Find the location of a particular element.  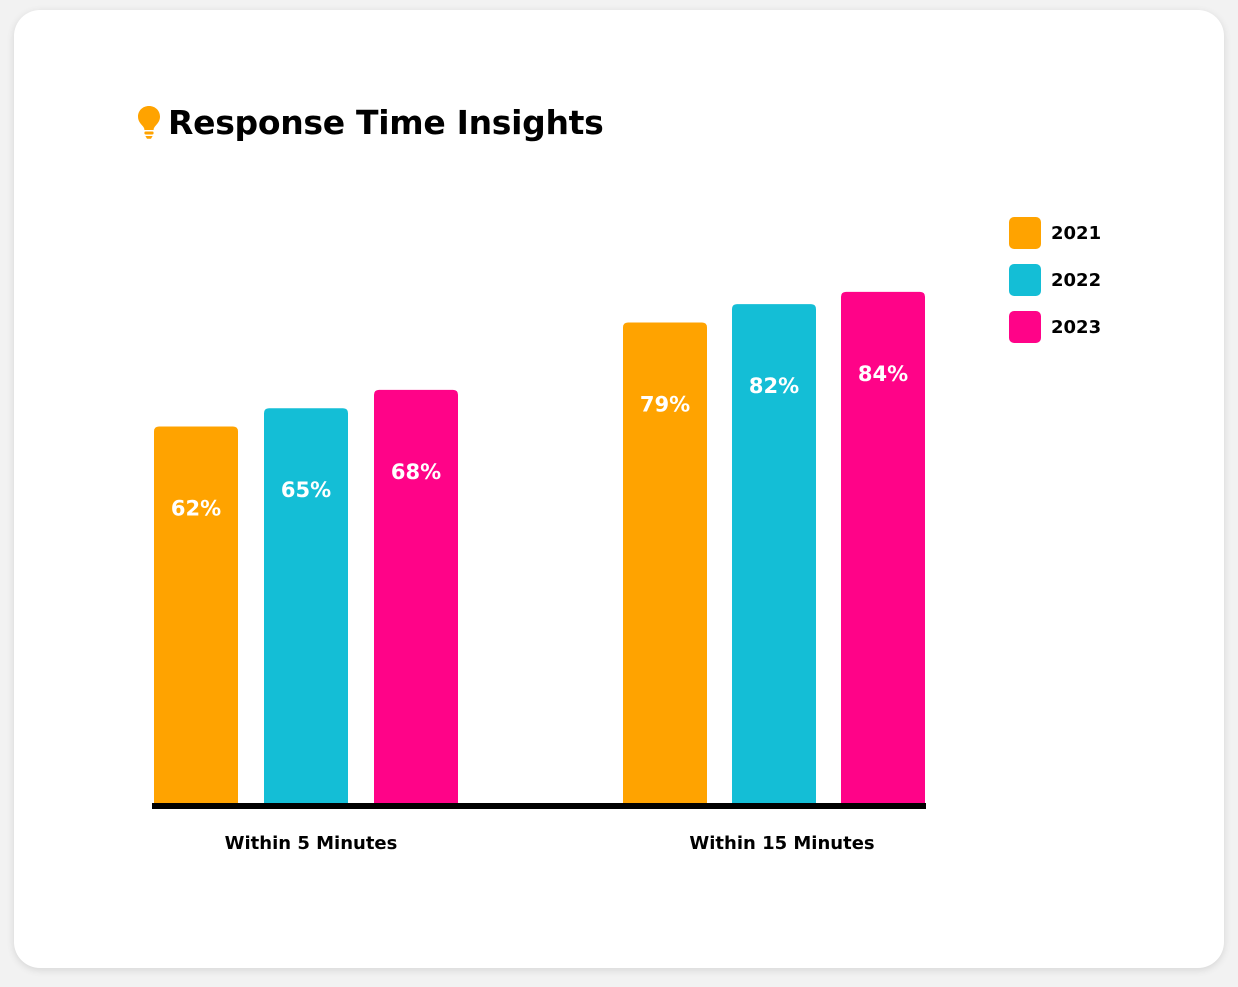

bar-value-label: 62% is located at coordinates (196, 509).